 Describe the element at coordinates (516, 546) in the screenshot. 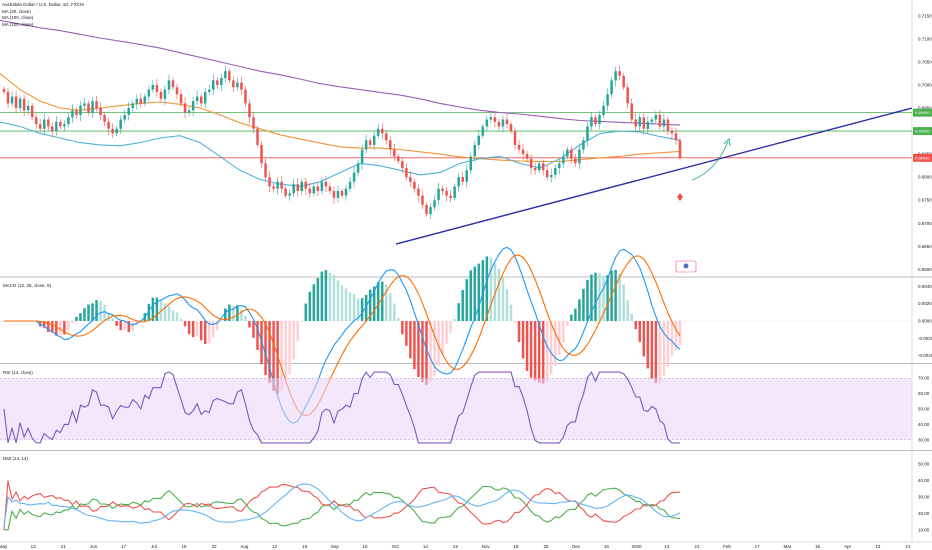

I see `time-axis-label: 18` at that location.